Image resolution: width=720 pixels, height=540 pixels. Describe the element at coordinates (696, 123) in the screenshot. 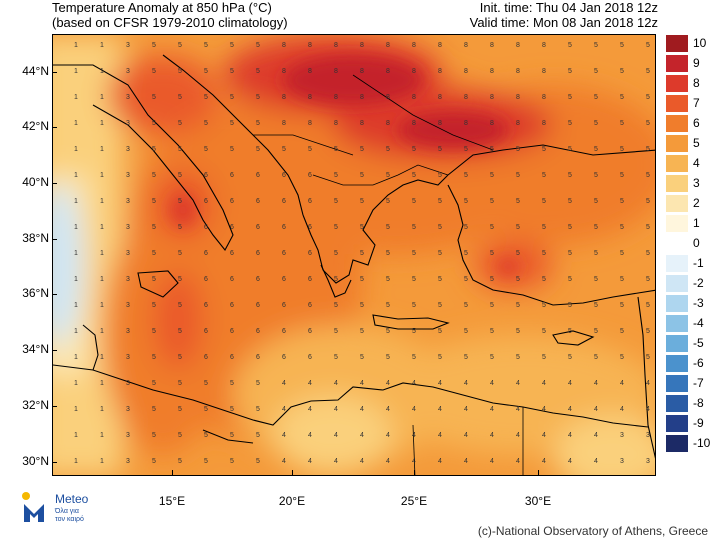

I see `colorbar-label: 6` at that location.